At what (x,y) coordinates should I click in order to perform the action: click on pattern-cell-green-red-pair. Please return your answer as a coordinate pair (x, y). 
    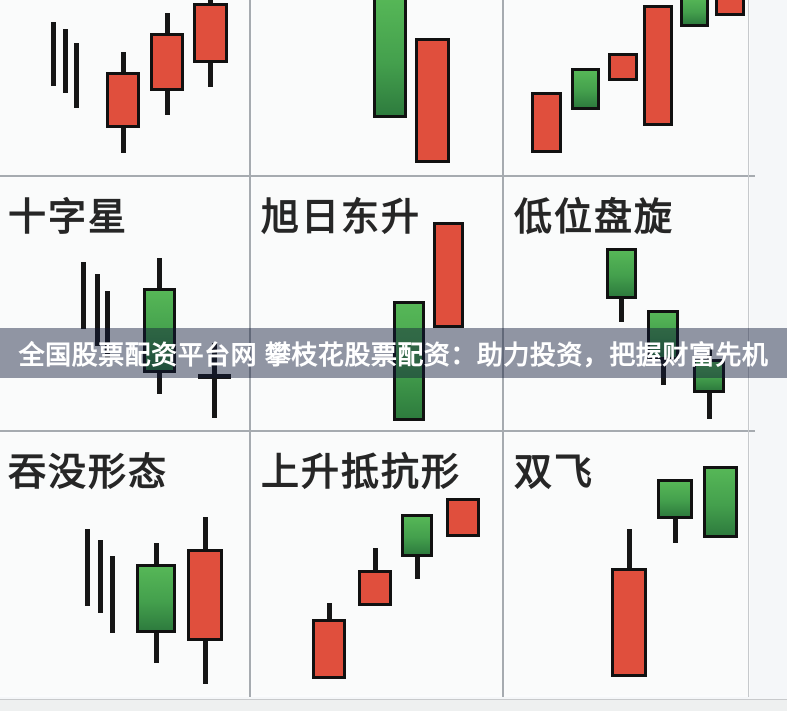
    Looking at the image, I should click on (378, 87).